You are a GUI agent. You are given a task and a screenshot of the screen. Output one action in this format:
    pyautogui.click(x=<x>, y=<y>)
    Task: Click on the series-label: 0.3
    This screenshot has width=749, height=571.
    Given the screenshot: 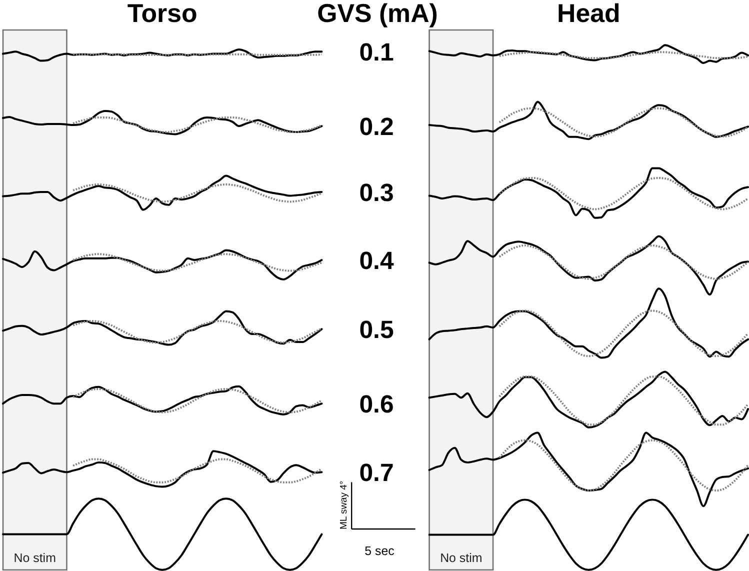 What is the action you would take?
    pyautogui.click(x=376, y=192)
    